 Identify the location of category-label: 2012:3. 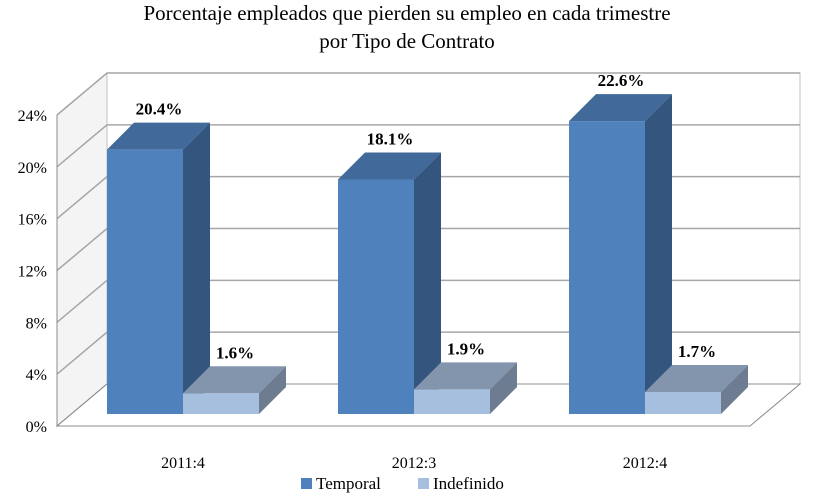
(414, 463).